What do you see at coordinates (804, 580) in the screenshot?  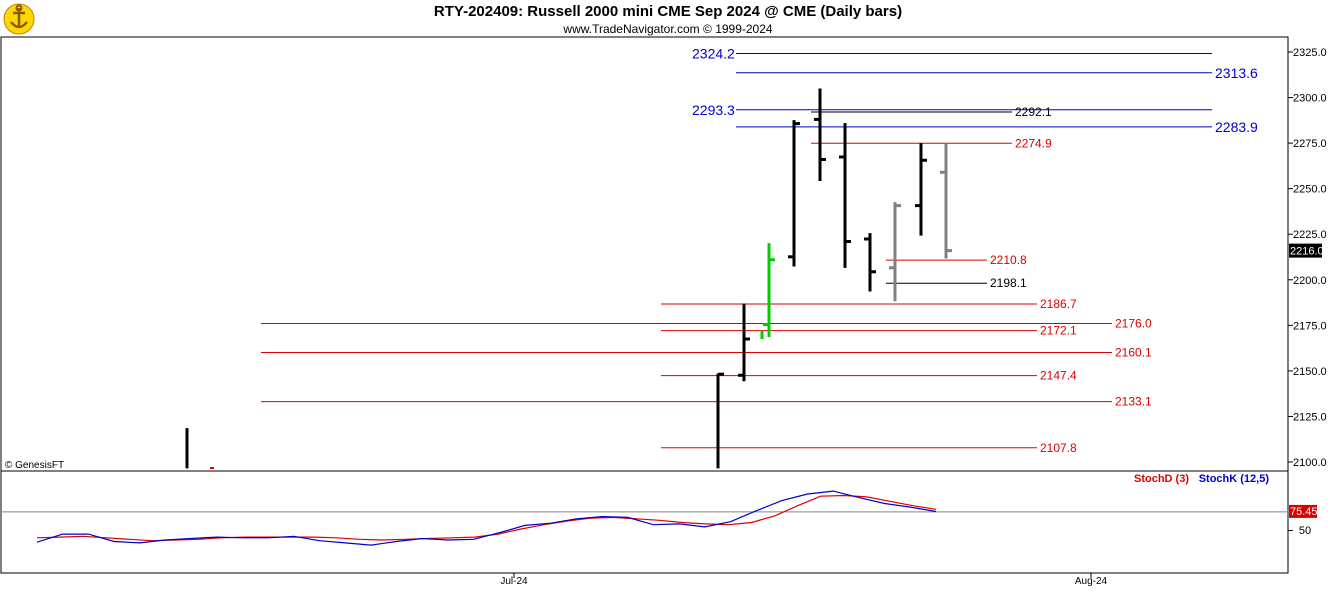 I see `time-axis: Jul-24 Aug-24` at bounding box center [804, 580].